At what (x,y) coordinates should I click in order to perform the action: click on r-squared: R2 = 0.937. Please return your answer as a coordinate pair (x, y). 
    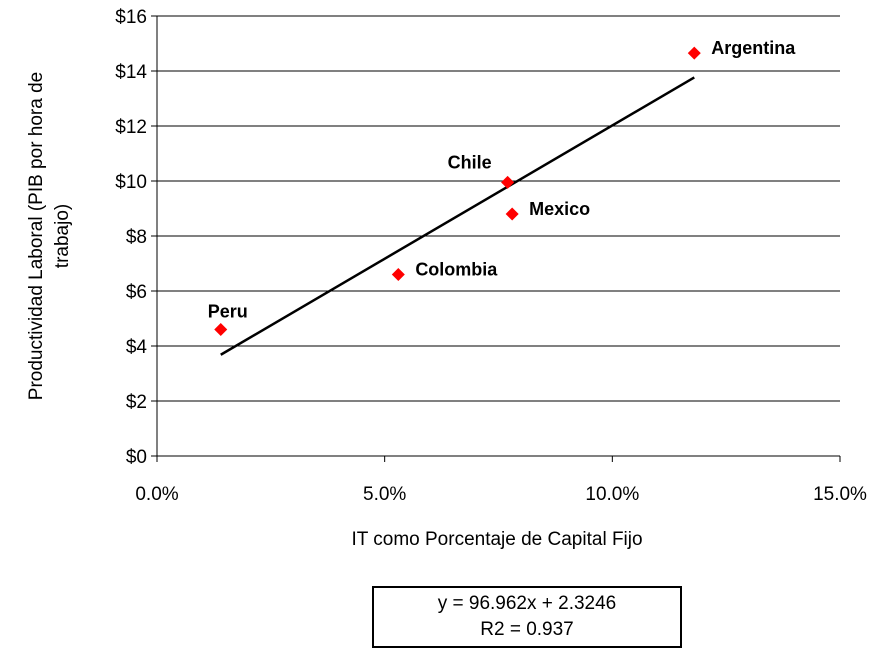
    Looking at the image, I should click on (527, 629).